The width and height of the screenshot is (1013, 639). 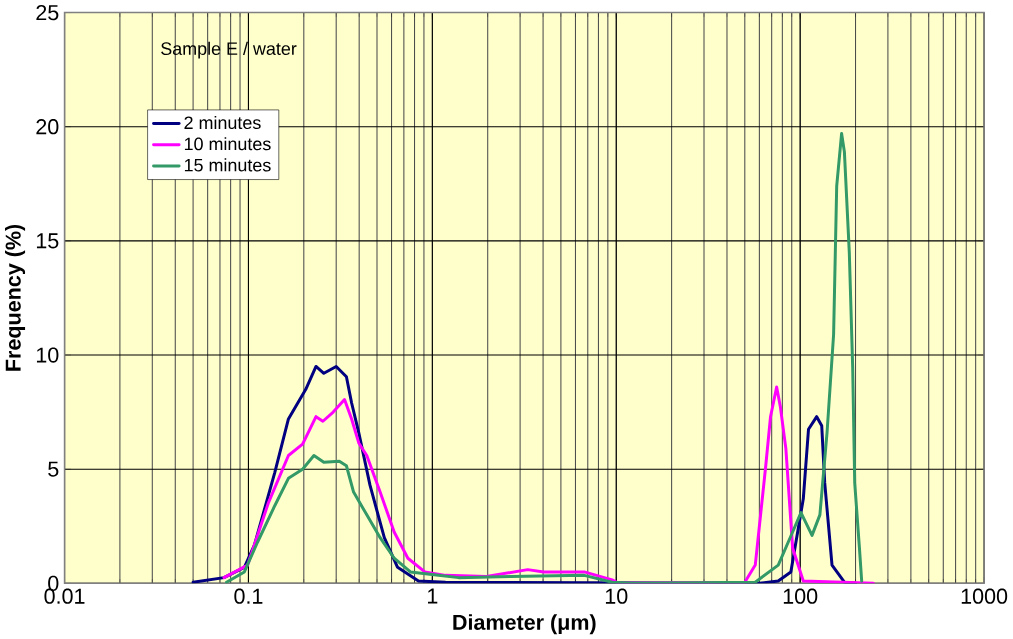 I want to click on legend-label: 2 minutes, so click(x=222, y=122).